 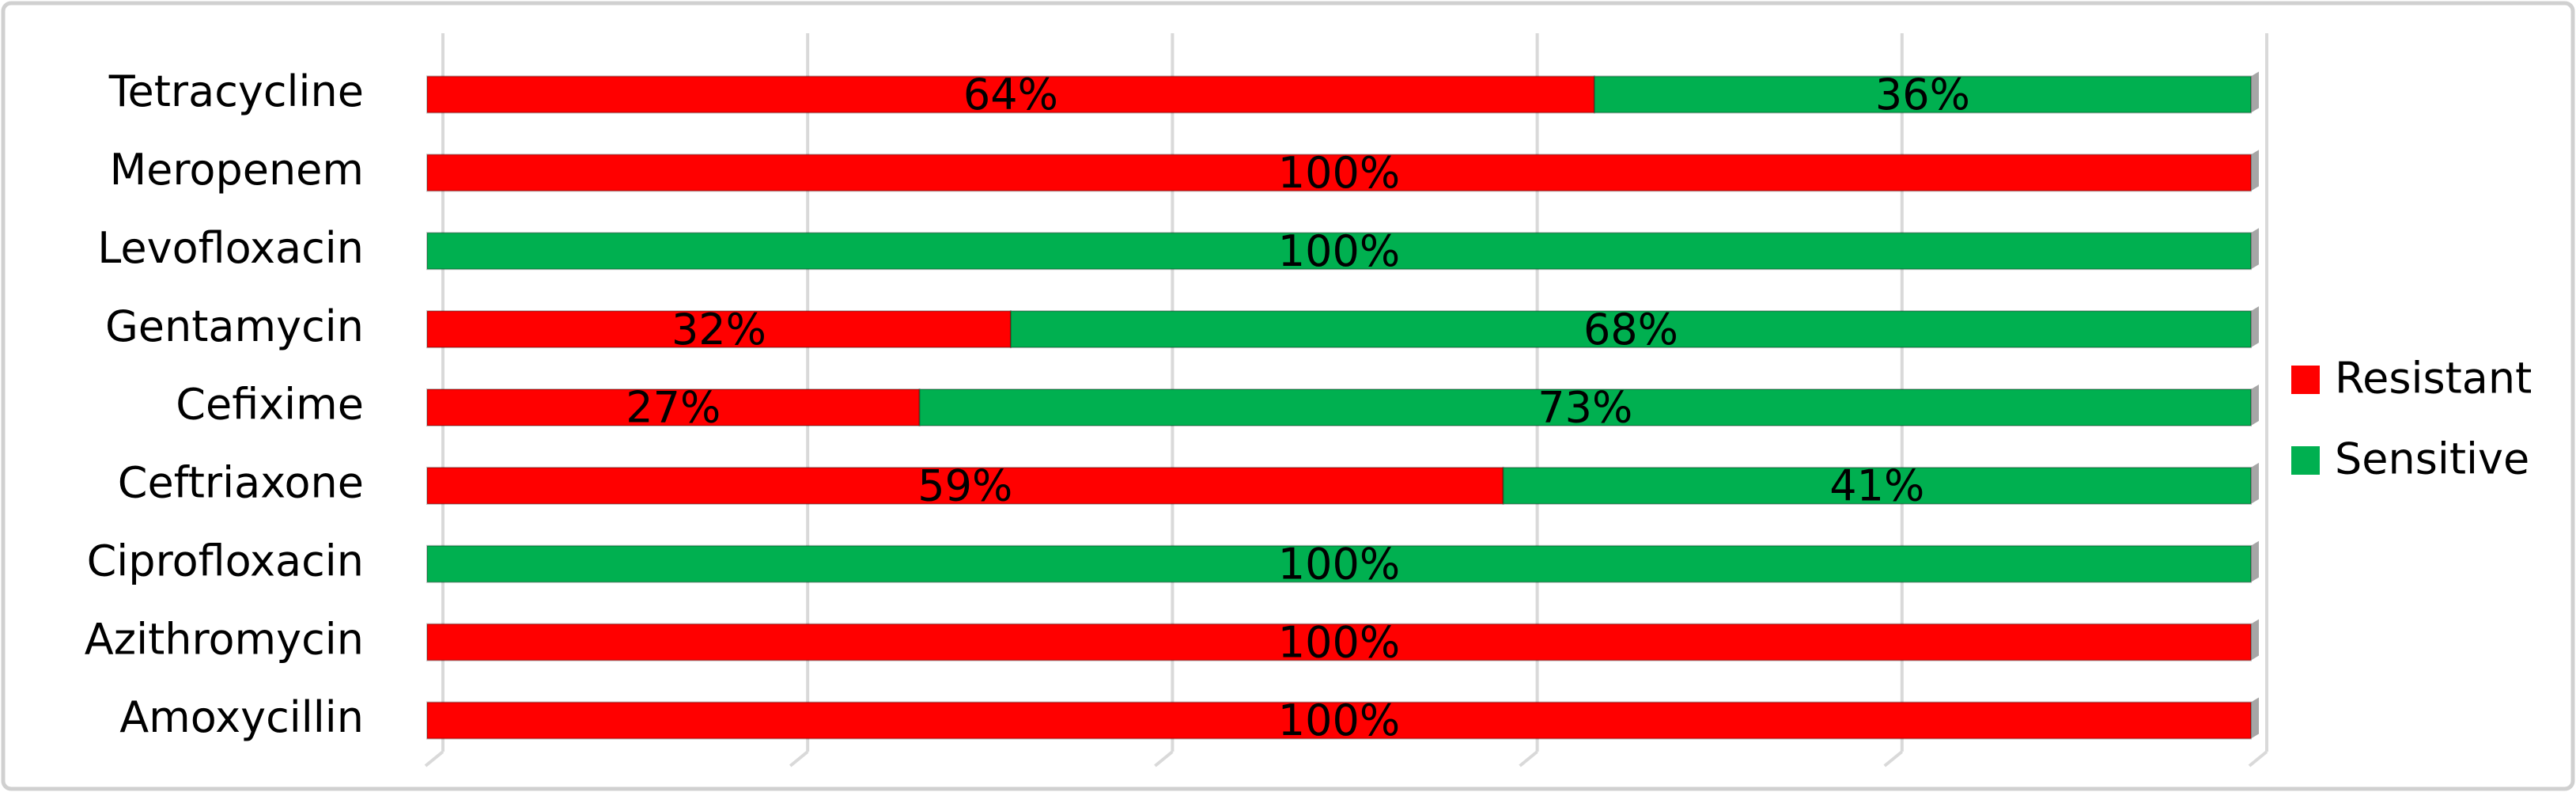 I want to click on data-label: 68%, so click(x=1631, y=329).